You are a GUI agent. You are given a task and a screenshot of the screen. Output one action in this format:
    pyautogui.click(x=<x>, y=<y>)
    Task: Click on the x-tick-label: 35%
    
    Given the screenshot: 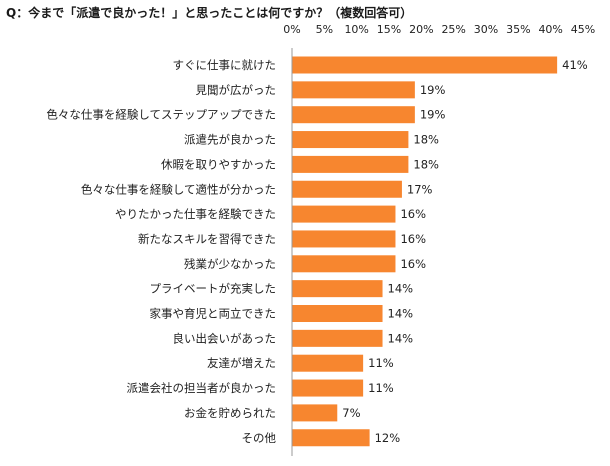 What is the action you would take?
    pyautogui.click(x=518, y=29)
    